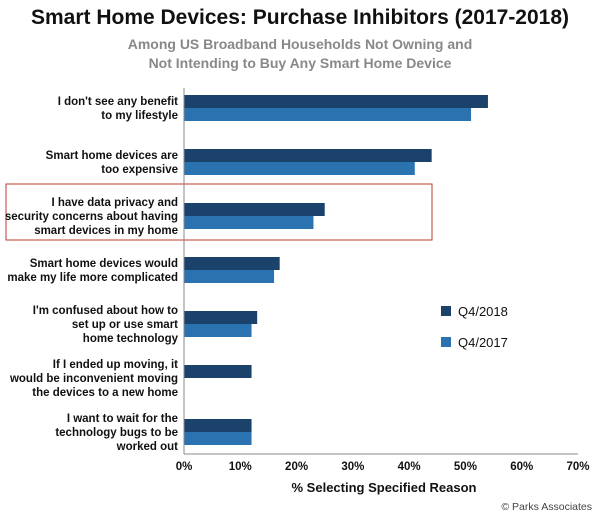 This screenshot has width=600, height=520. Describe the element at coordinates (92, 278) in the screenshot. I see `category-label-line: make my life more complicated` at that location.